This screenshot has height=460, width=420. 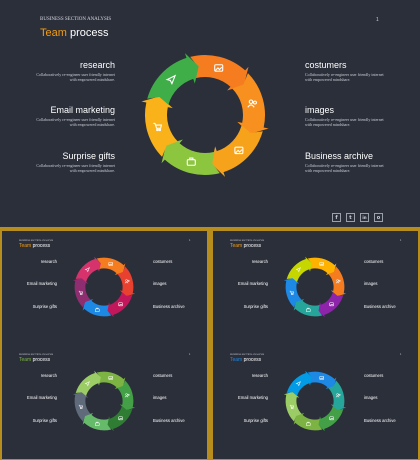 I want to click on title-accent: Team, so click(x=25, y=360).